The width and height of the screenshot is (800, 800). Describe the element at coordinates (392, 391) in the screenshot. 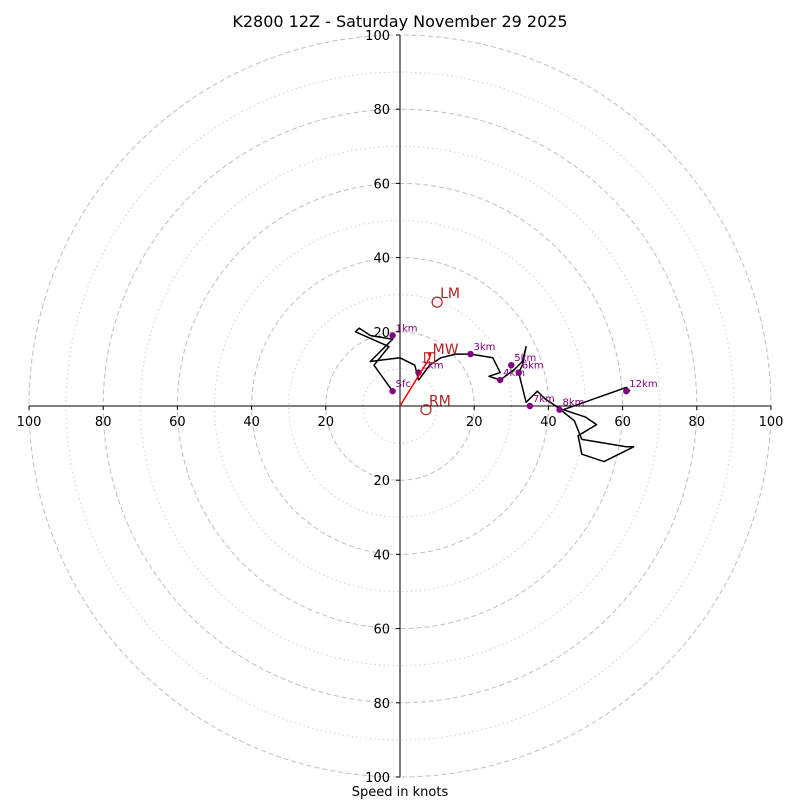

I see `height-marker-Sfc` at that location.